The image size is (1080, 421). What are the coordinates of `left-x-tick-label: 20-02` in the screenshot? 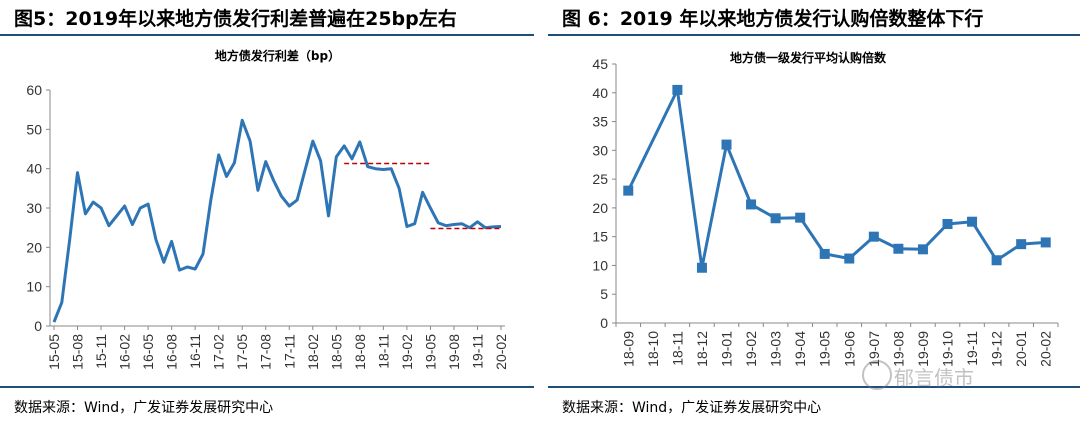 It's located at (501, 352).